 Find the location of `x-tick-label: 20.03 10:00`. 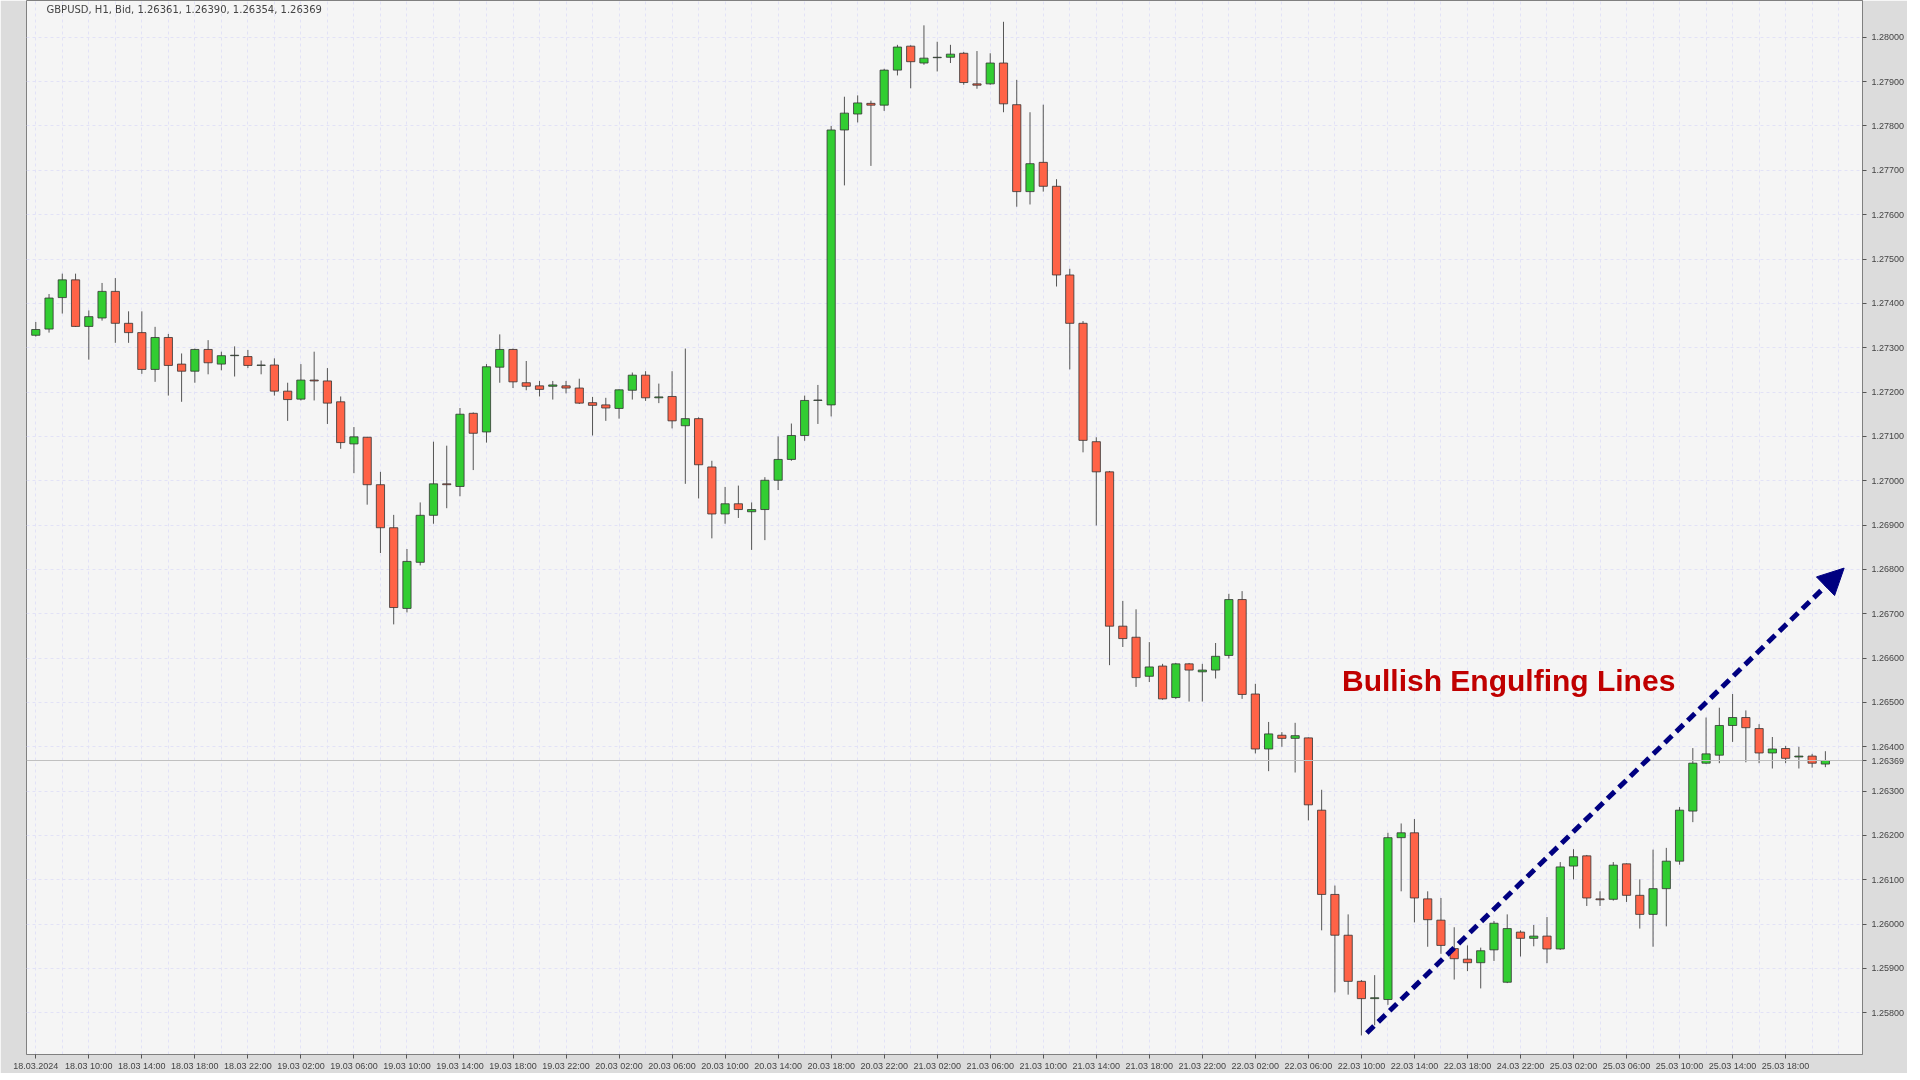

x-tick-label: 20.03 10:00 is located at coordinates (725, 1065).